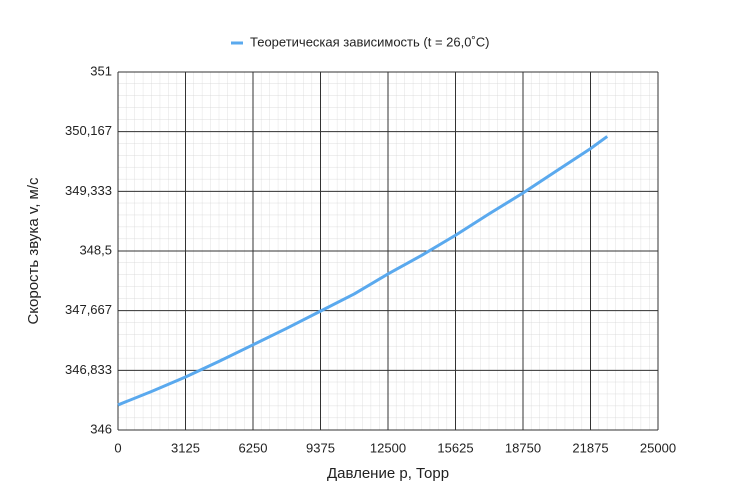  What do you see at coordinates (455, 447) in the screenshot?
I see `x-tick-label: 15625` at bounding box center [455, 447].